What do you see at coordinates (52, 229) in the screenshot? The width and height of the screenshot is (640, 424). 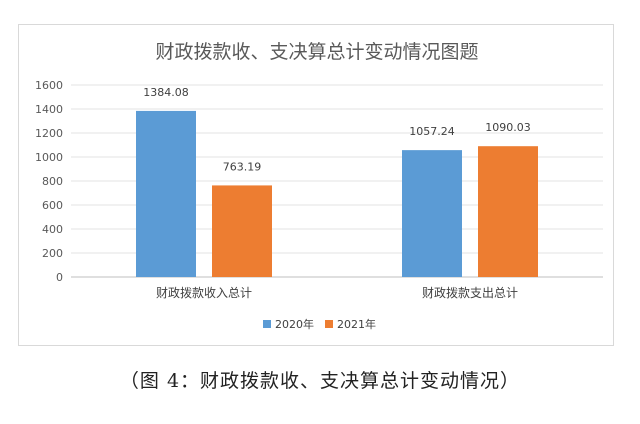 I see `y-tick-label: 400` at bounding box center [52, 229].